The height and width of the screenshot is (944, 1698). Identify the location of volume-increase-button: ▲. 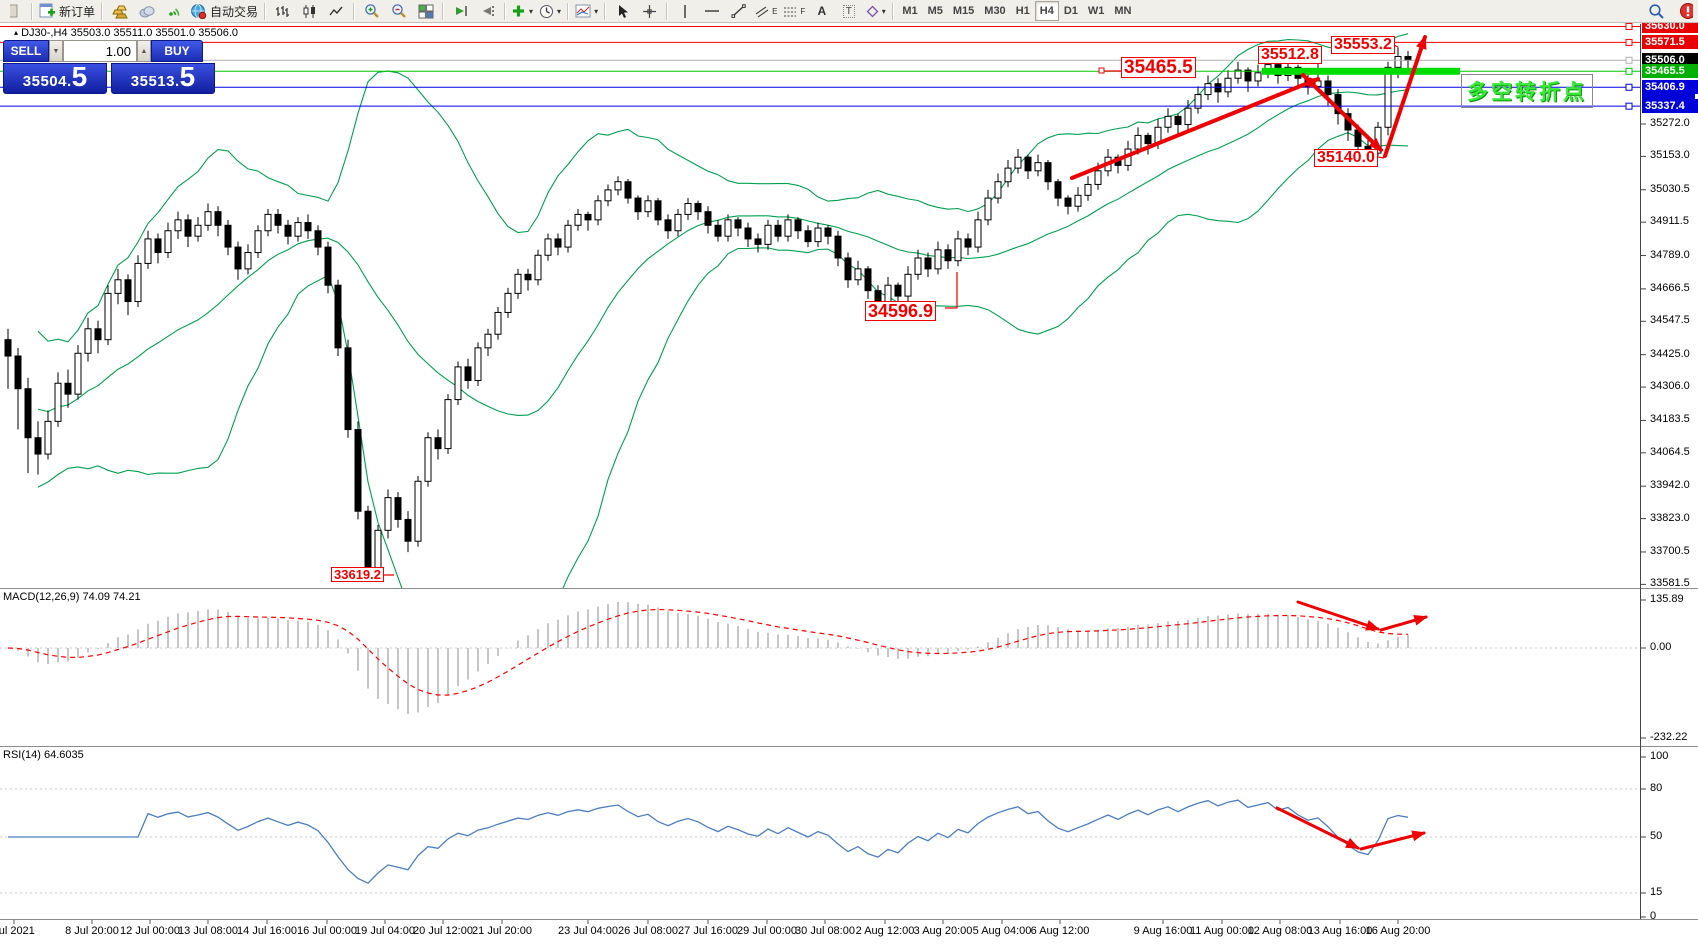
(144, 51).